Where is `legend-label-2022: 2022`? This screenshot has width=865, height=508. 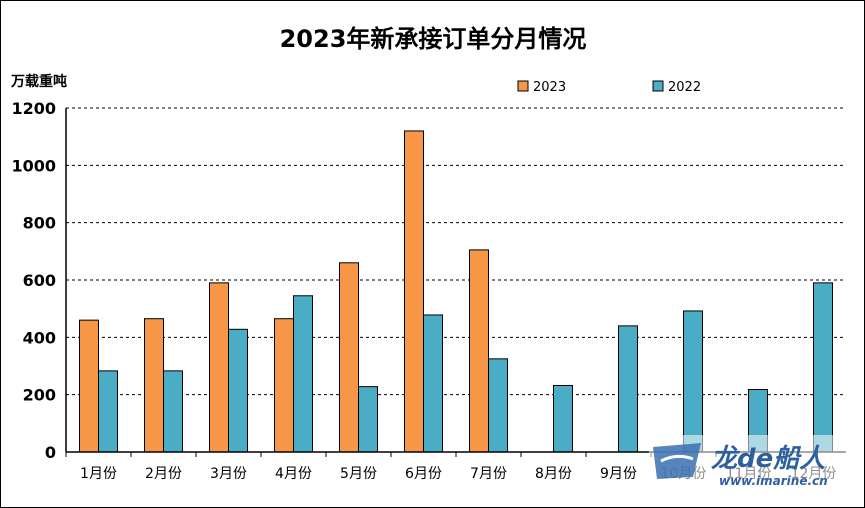
legend-label-2022: 2022 is located at coordinates (684, 87).